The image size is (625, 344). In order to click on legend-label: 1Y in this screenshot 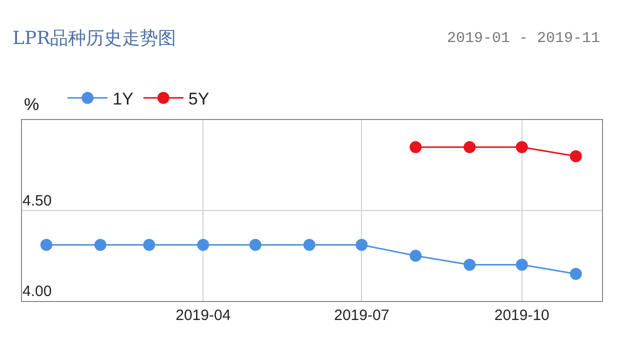, I will do `click(123, 99)`.